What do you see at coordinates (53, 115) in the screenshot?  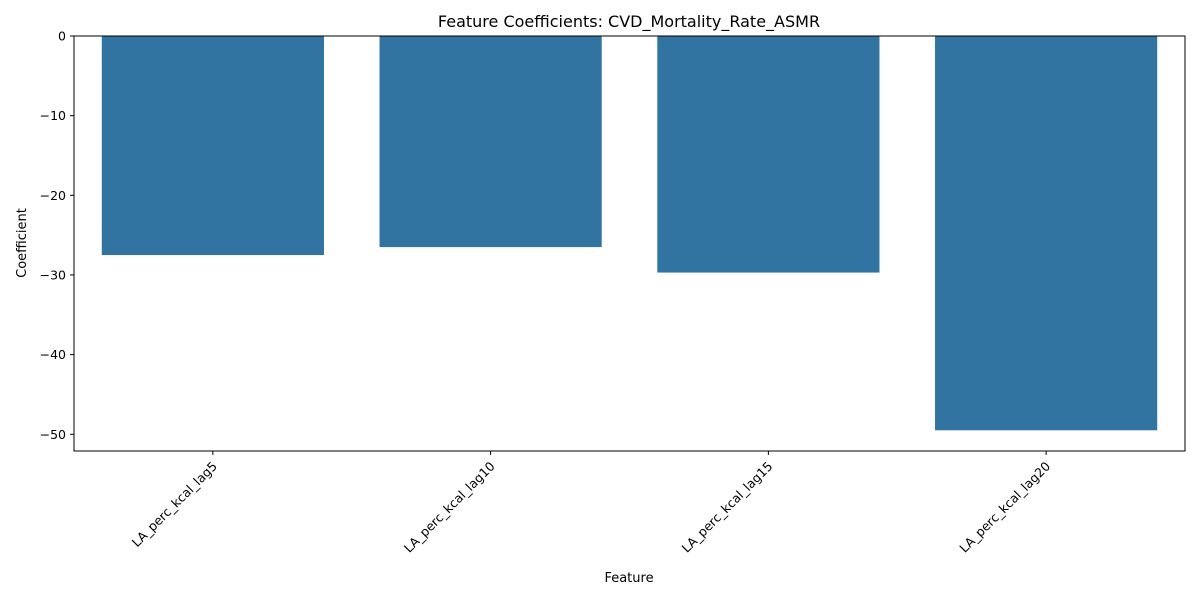 I see `y-tick-label: −10` at bounding box center [53, 115].